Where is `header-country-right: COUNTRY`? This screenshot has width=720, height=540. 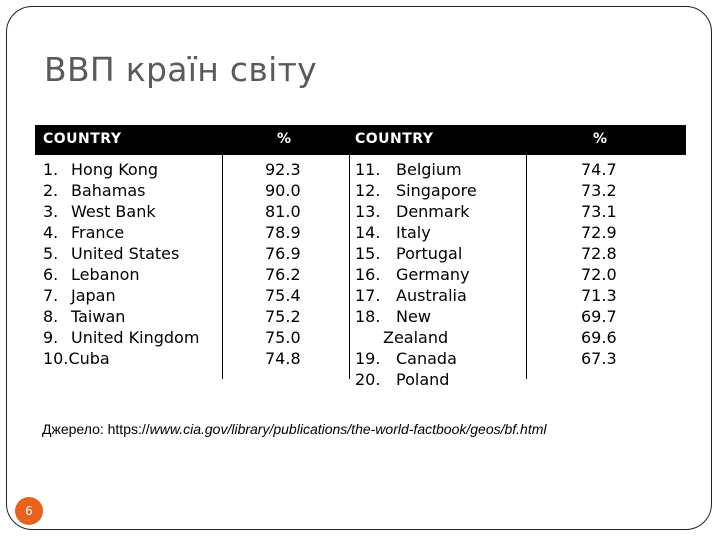
header-country-right: COUNTRY is located at coordinates (394, 139).